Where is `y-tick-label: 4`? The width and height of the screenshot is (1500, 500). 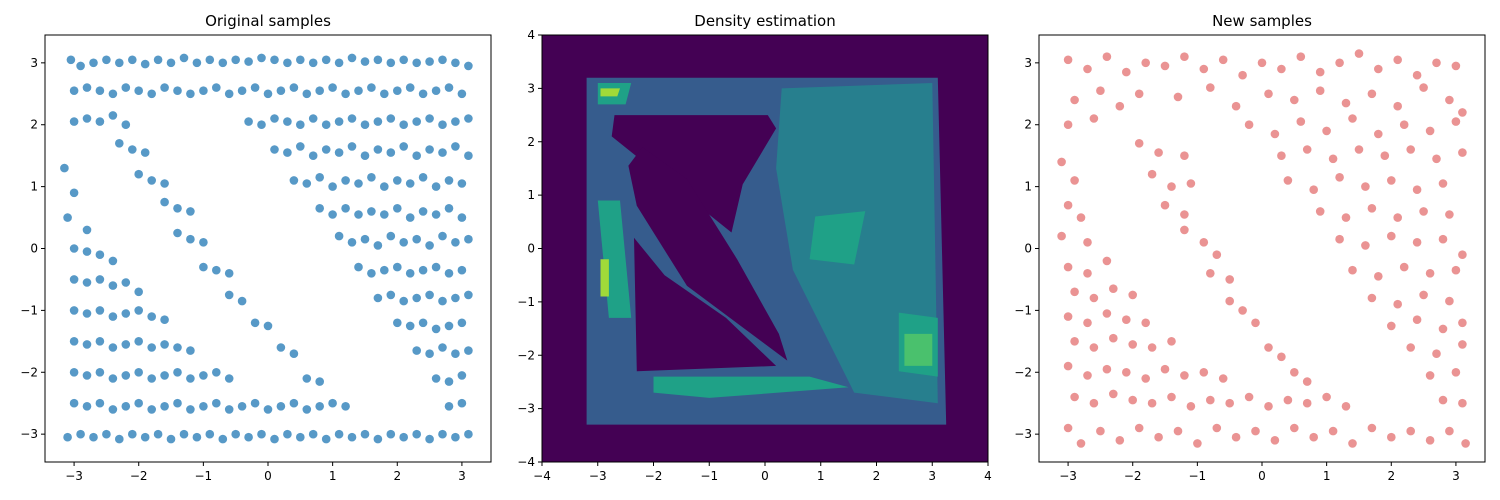
y-tick-label: 4 is located at coordinates (531, 35).